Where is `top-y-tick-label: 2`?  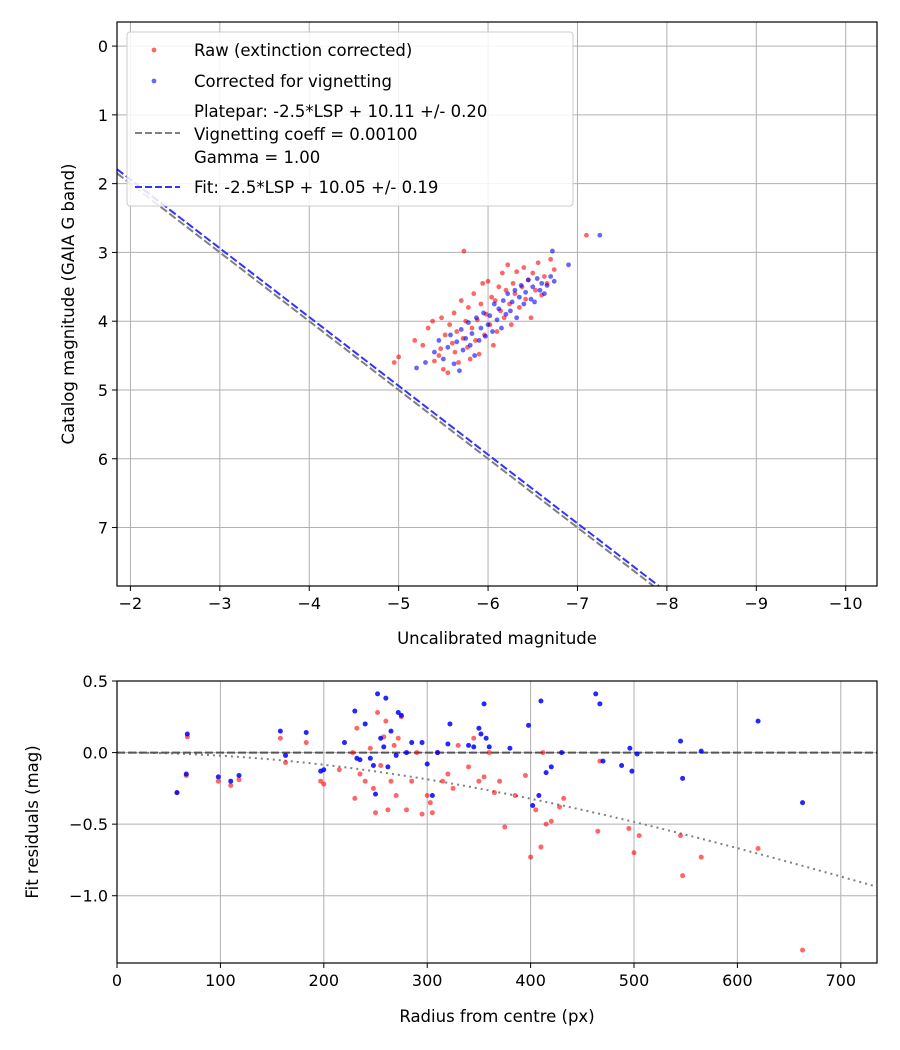 top-y-tick-label: 2 is located at coordinates (103, 184).